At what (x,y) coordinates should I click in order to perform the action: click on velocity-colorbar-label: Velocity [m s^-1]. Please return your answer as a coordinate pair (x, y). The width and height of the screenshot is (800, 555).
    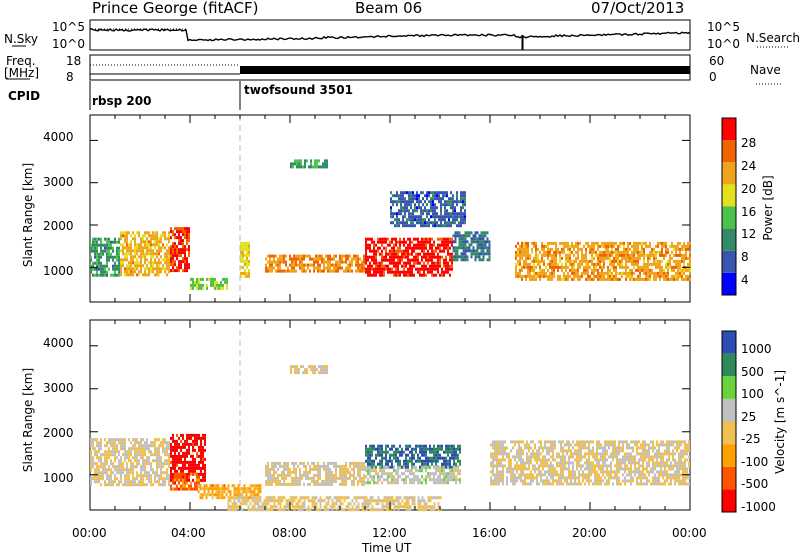
    Looking at the image, I should click on (780, 422).